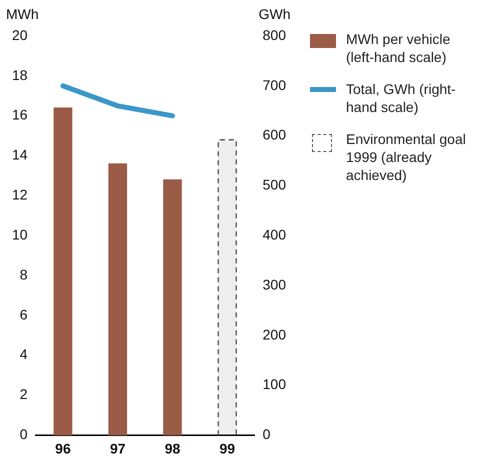  I want to click on y-tick-label: 16, so click(20, 114).